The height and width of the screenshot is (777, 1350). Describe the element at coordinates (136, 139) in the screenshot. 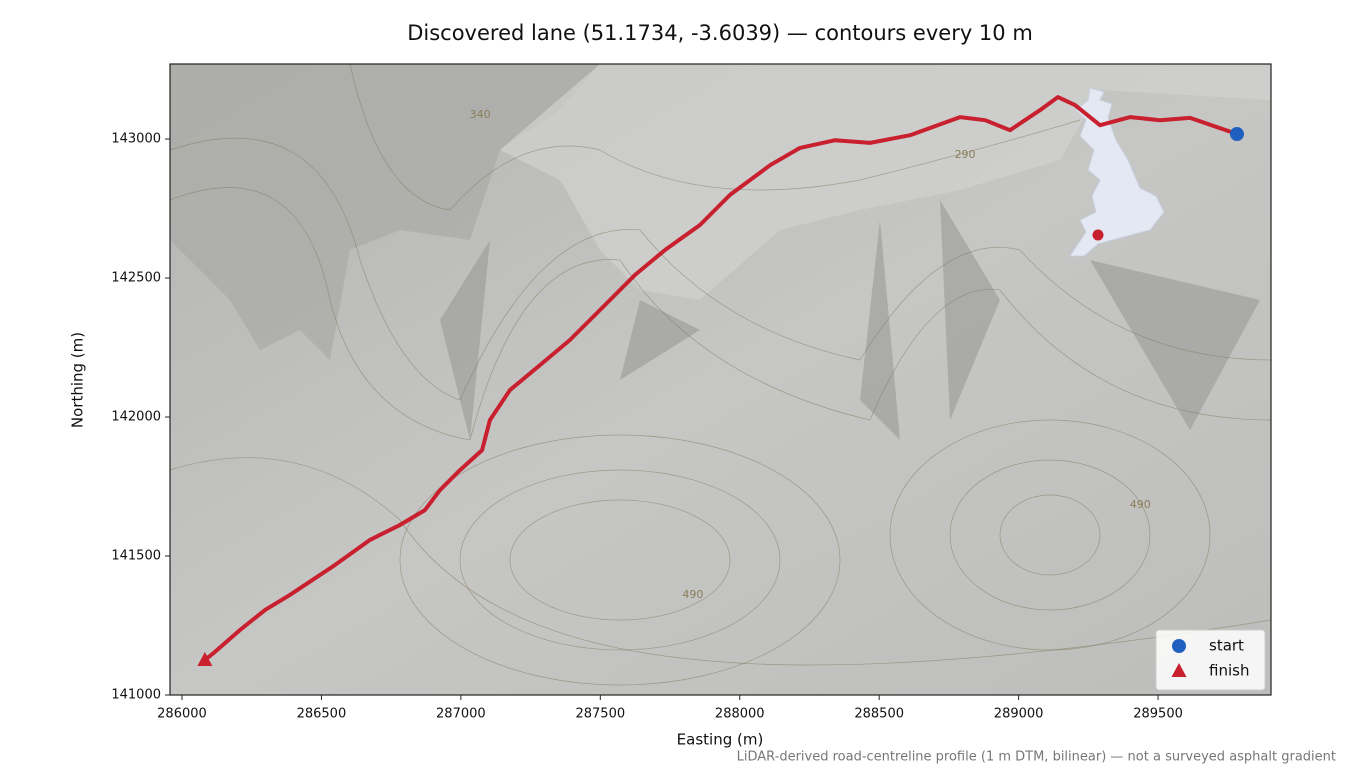

I see `y-tick-label: 143000` at that location.